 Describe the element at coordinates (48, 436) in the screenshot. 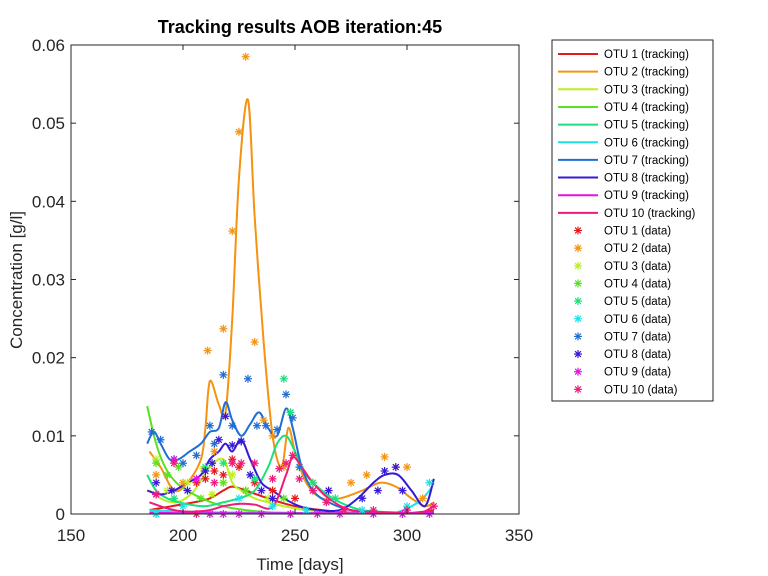

I see `y-tick-label: 0.01` at that location.